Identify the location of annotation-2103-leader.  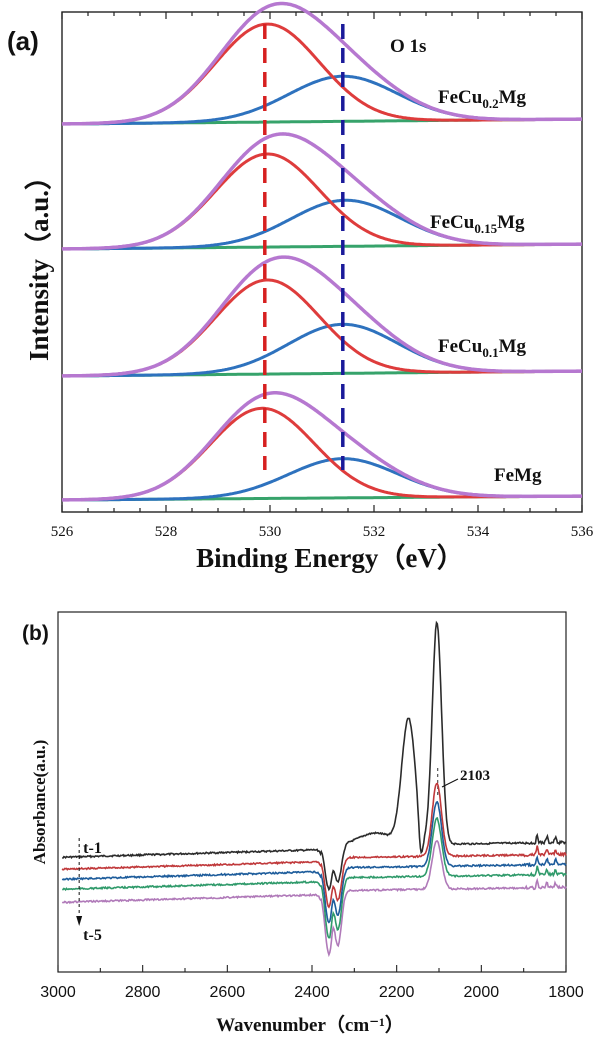
(450, 783).